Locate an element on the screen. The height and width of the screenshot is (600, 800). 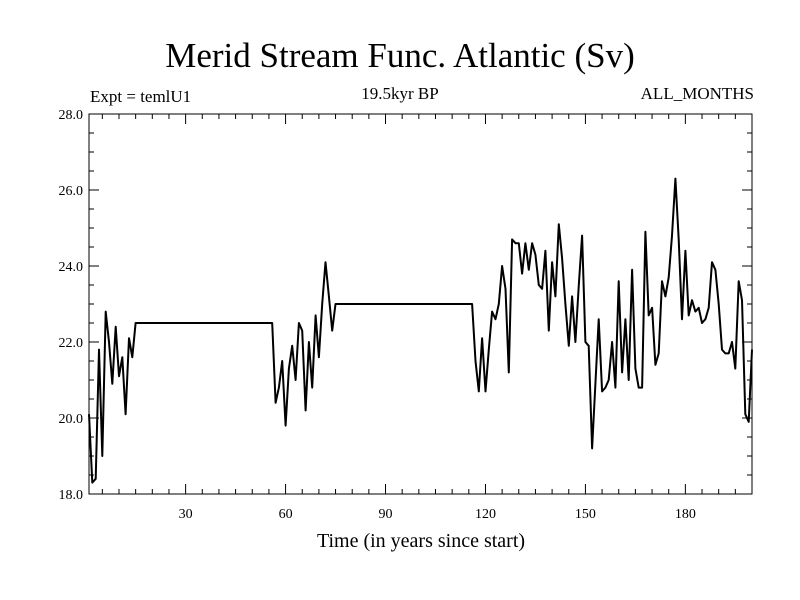
chart-subtitle: 19.5kyr BP is located at coordinates (400, 93).